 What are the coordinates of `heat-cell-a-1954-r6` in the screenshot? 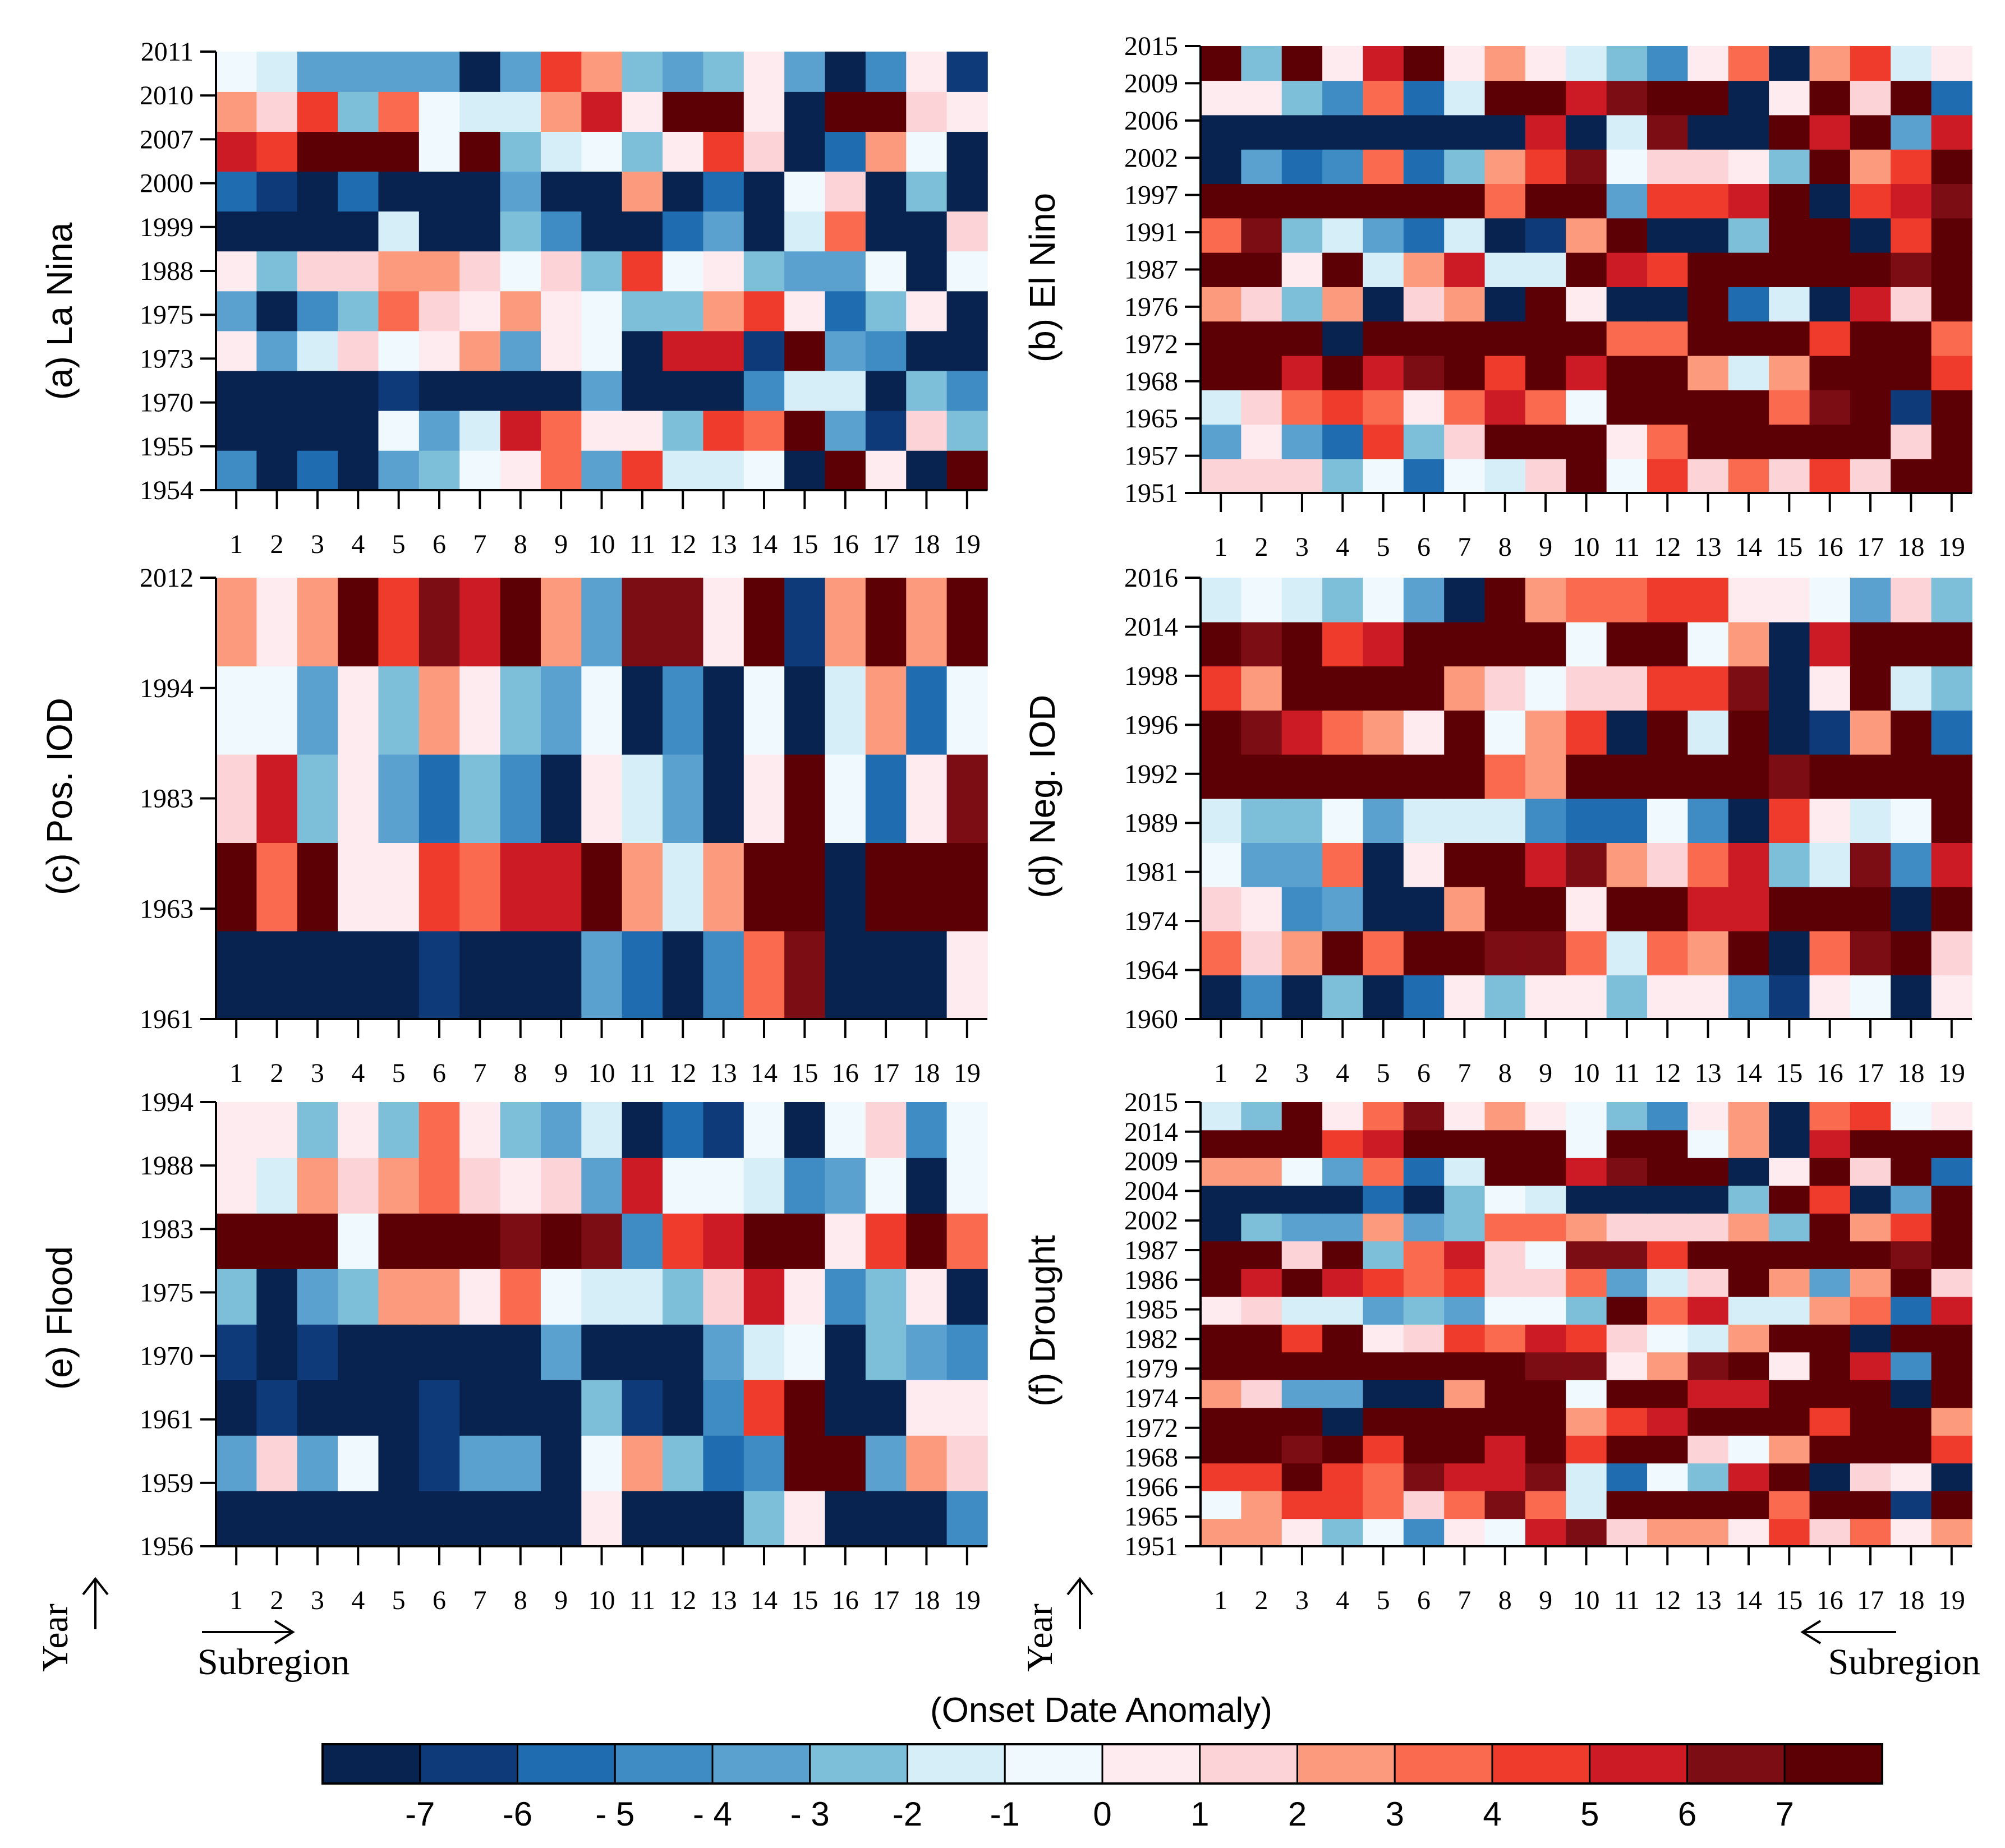 It's located at (440, 470).